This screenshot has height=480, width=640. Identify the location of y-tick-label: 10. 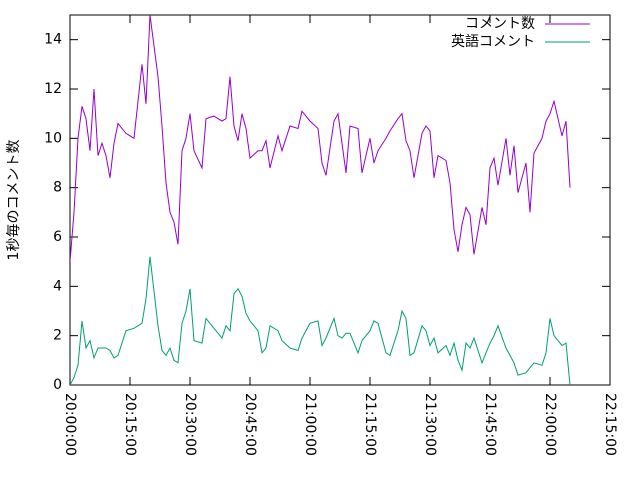
(53, 138).